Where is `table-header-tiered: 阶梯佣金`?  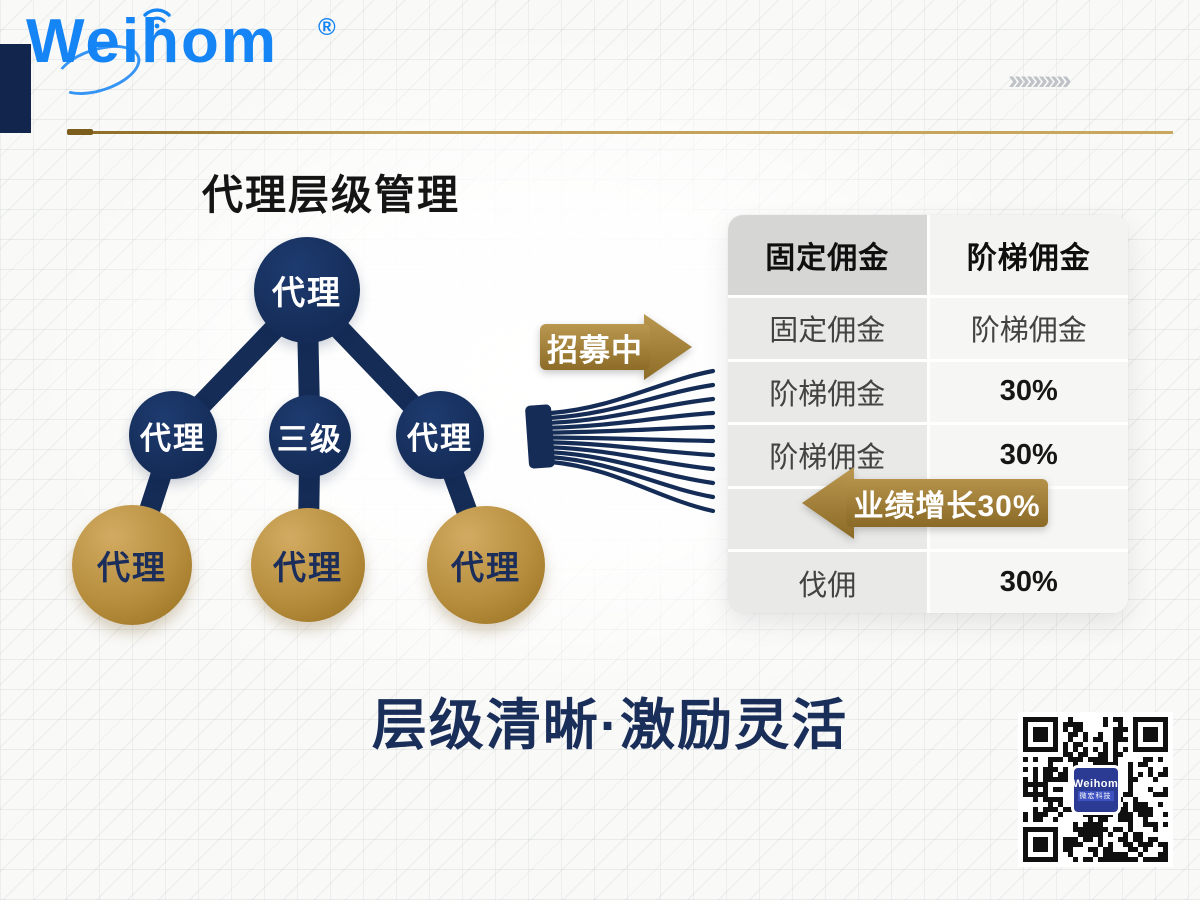
table-header-tiered: 阶梯佣金 is located at coordinates (1028, 255).